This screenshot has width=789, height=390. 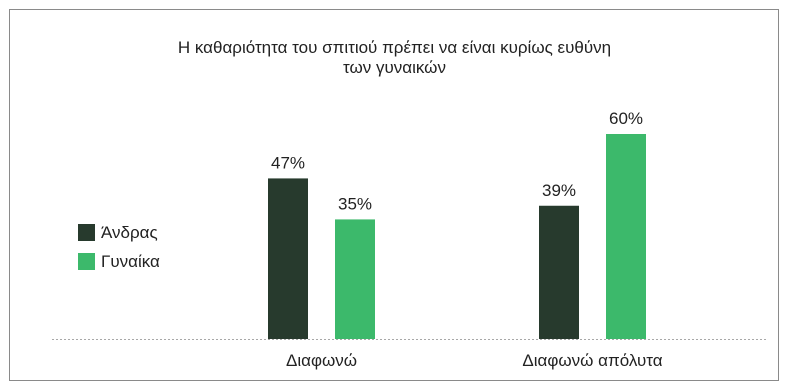 What do you see at coordinates (559, 190) in the screenshot?
I see `data-label-1-0: 39%` at bounding box center [559, 190].